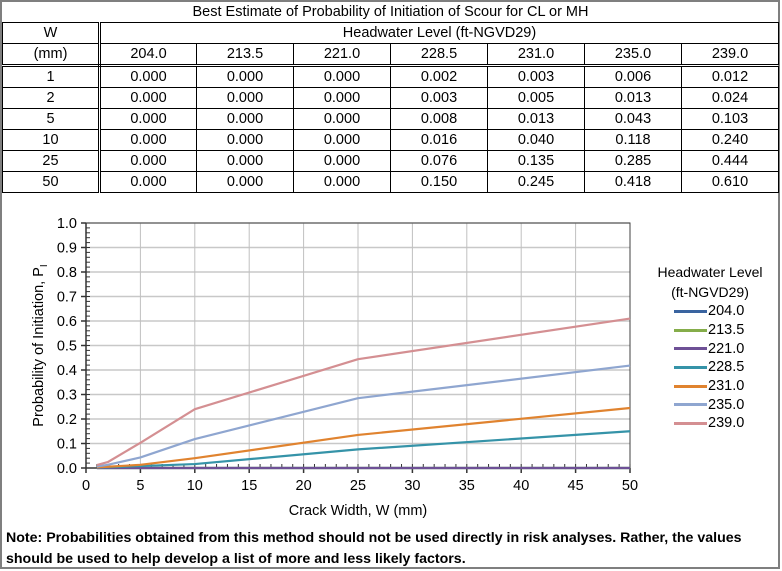  What do you see at coordinates (536, 55) in the screenshot?
I see `column-header: 231.0` at bounding box center [536, 55].